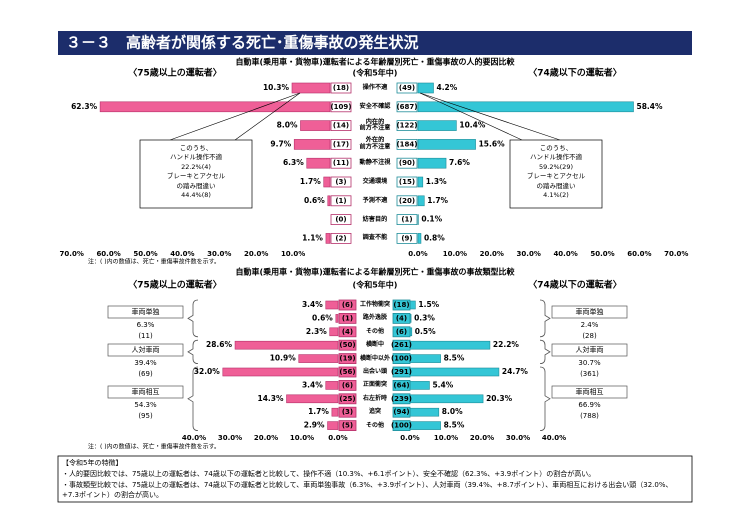 Image resolution: width=750 pixels, height=530 pixels. I want to click on count-label: (50), so click(347, 345).